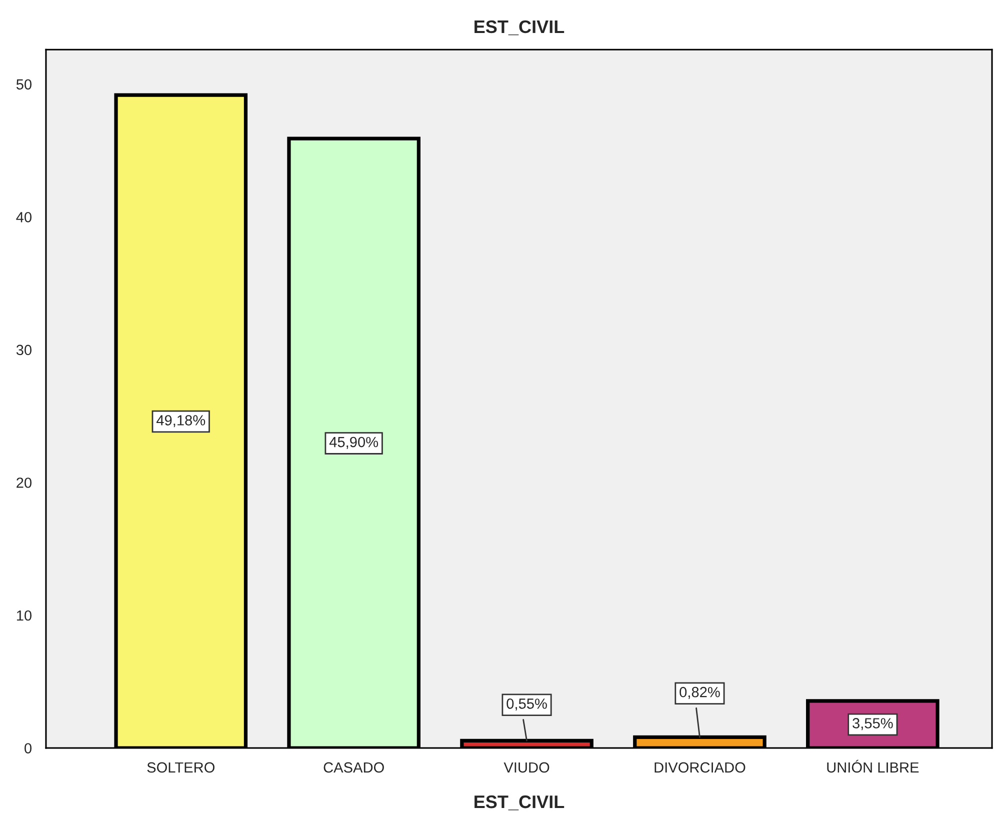  I want to click on data-label: 45,90%, so click(353, 442).